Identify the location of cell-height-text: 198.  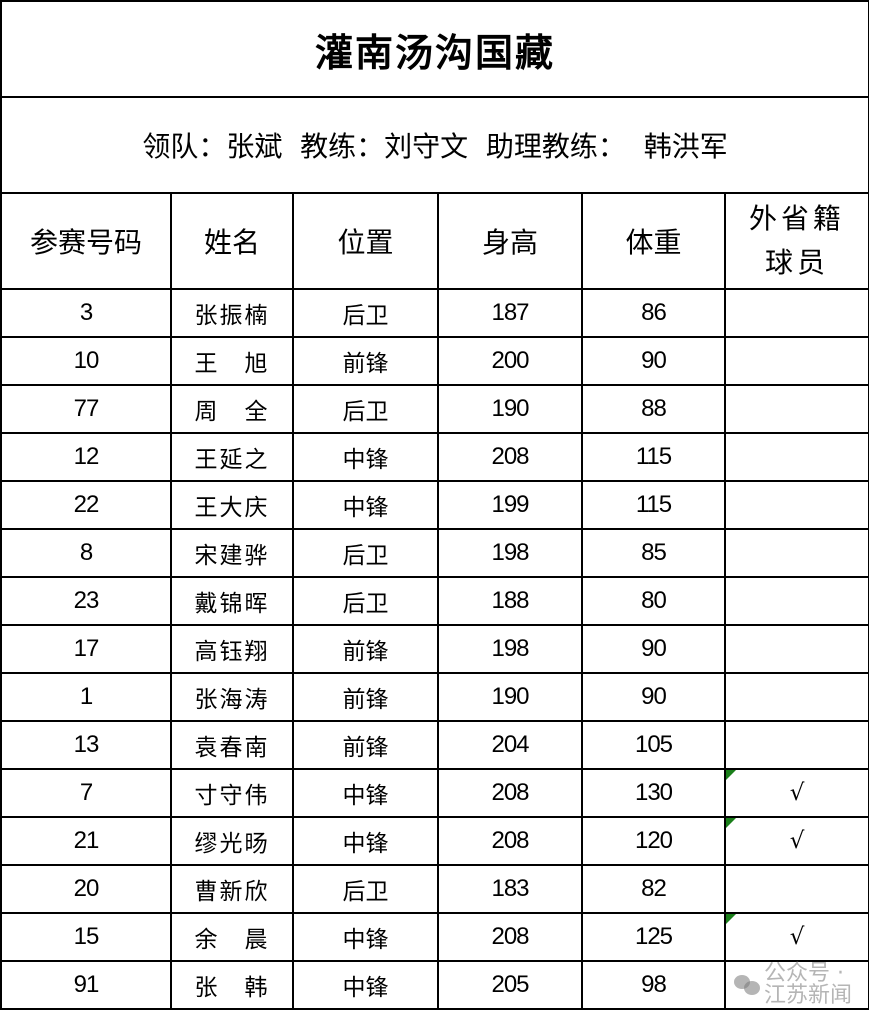
(510, 648).